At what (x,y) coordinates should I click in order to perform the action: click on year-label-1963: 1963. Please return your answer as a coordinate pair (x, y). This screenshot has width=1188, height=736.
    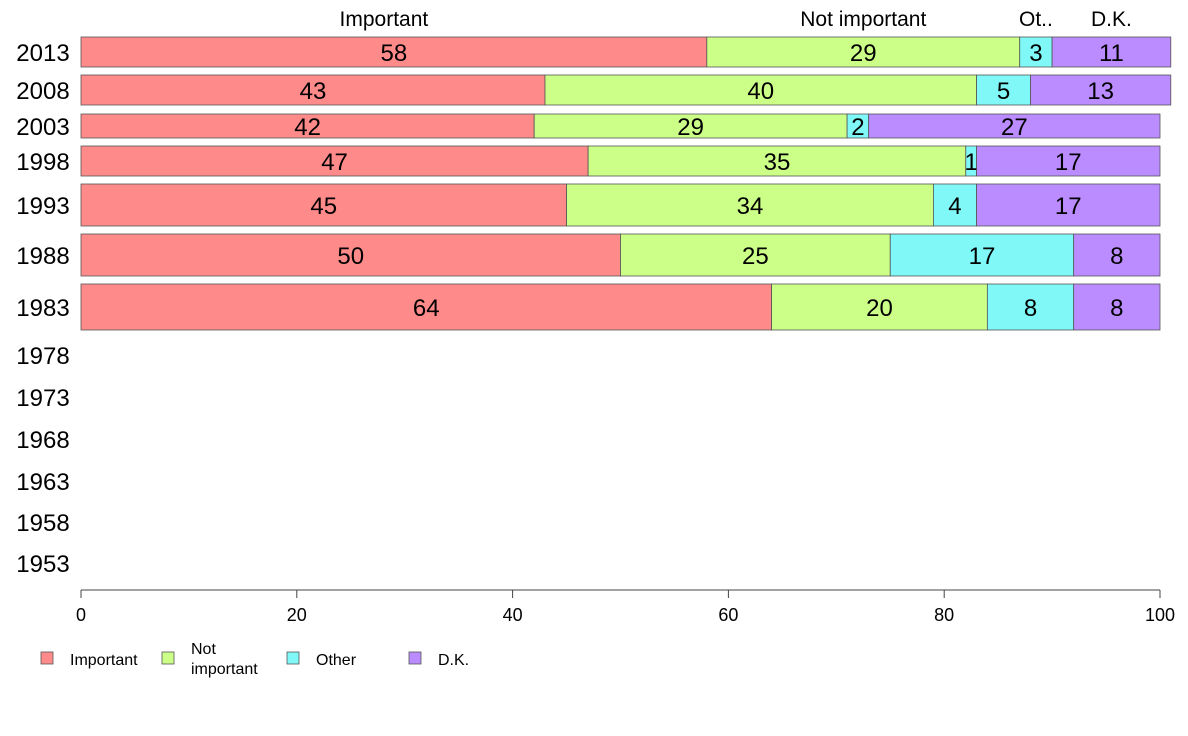
    Looking at the image, I should click on (42, 482).